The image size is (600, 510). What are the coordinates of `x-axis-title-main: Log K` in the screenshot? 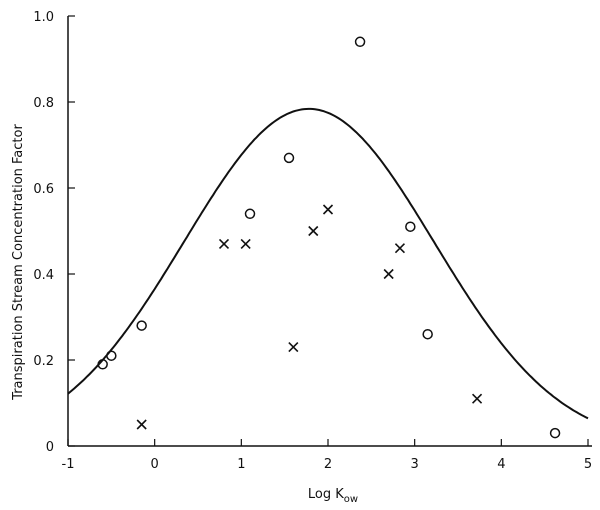 It's located at (326, 494).